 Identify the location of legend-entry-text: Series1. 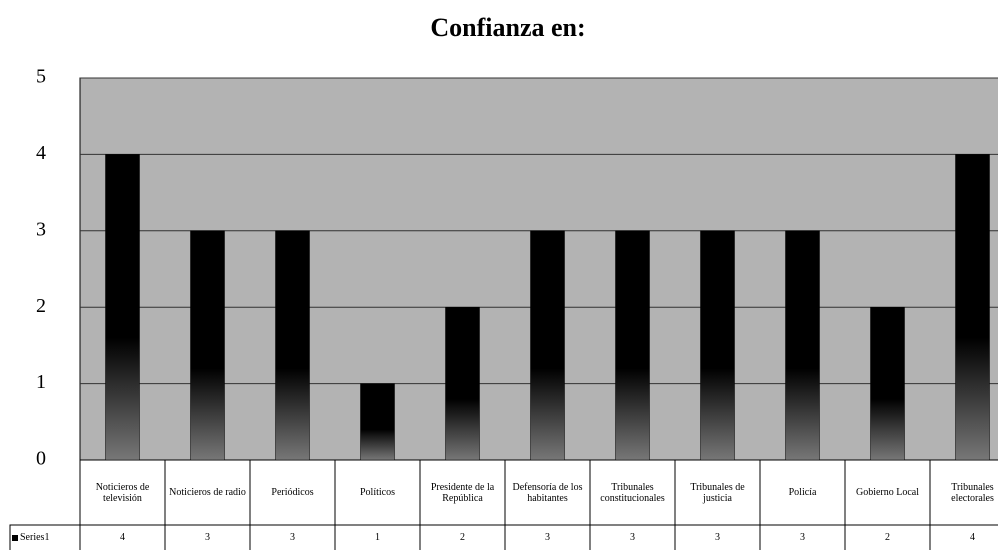
(35, 537).